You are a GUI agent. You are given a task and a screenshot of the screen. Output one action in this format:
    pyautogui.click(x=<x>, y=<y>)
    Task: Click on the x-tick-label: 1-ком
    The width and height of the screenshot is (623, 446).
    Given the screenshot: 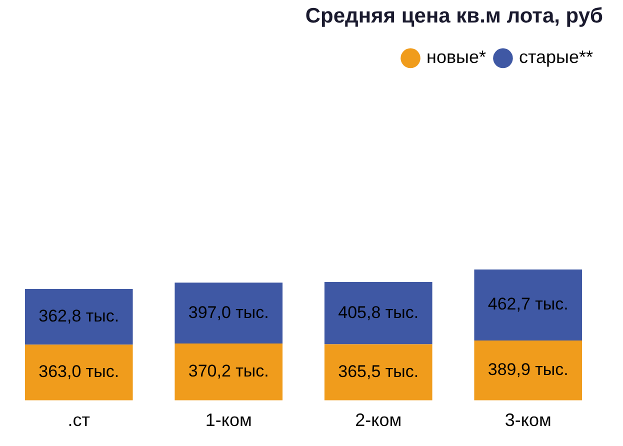 What is the action you would take?
    pyautogui.click(x=228, y=420)
    